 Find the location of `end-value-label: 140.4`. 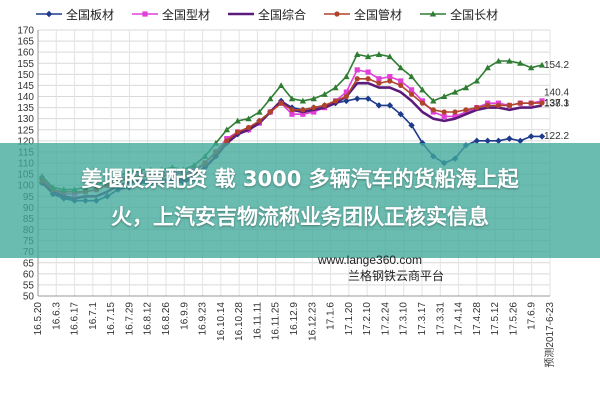

end-value-label: 140.4 is located at coordinates (556, 93).